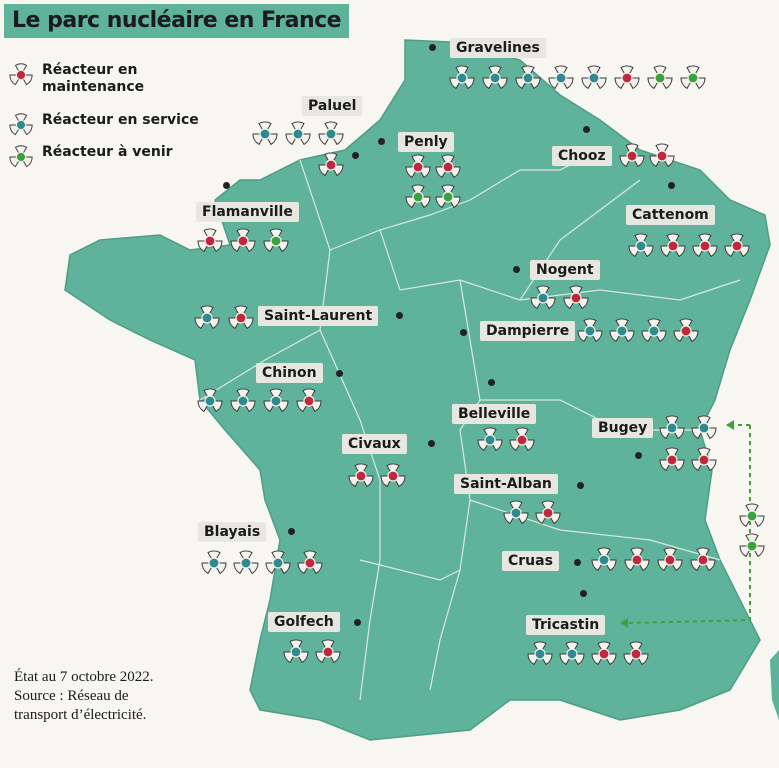 Image resolution: width=779 pixels, height=768 pixels. I want to click on site-label: Tricastin, so click(566, 625).